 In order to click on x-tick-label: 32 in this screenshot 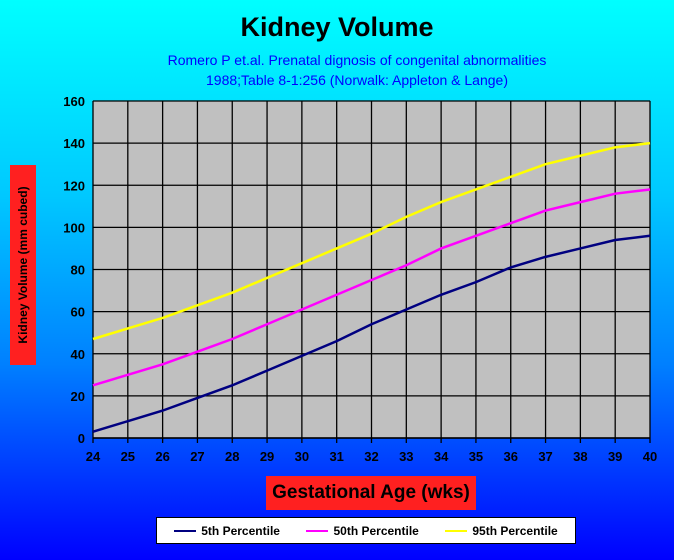, I will do `click(371, 456)`.